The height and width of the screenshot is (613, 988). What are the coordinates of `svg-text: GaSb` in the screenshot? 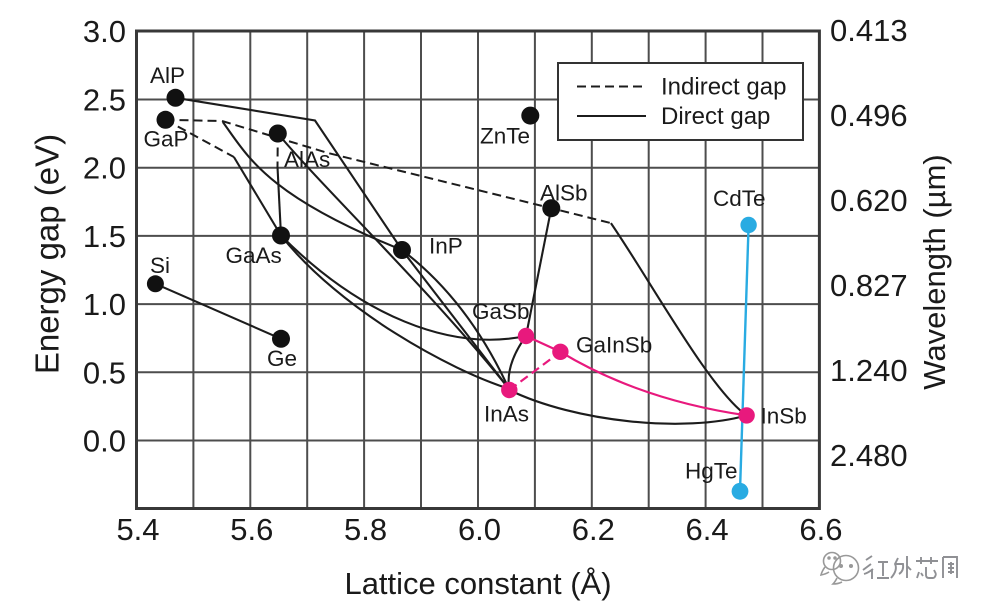 It's located at (501, 311).